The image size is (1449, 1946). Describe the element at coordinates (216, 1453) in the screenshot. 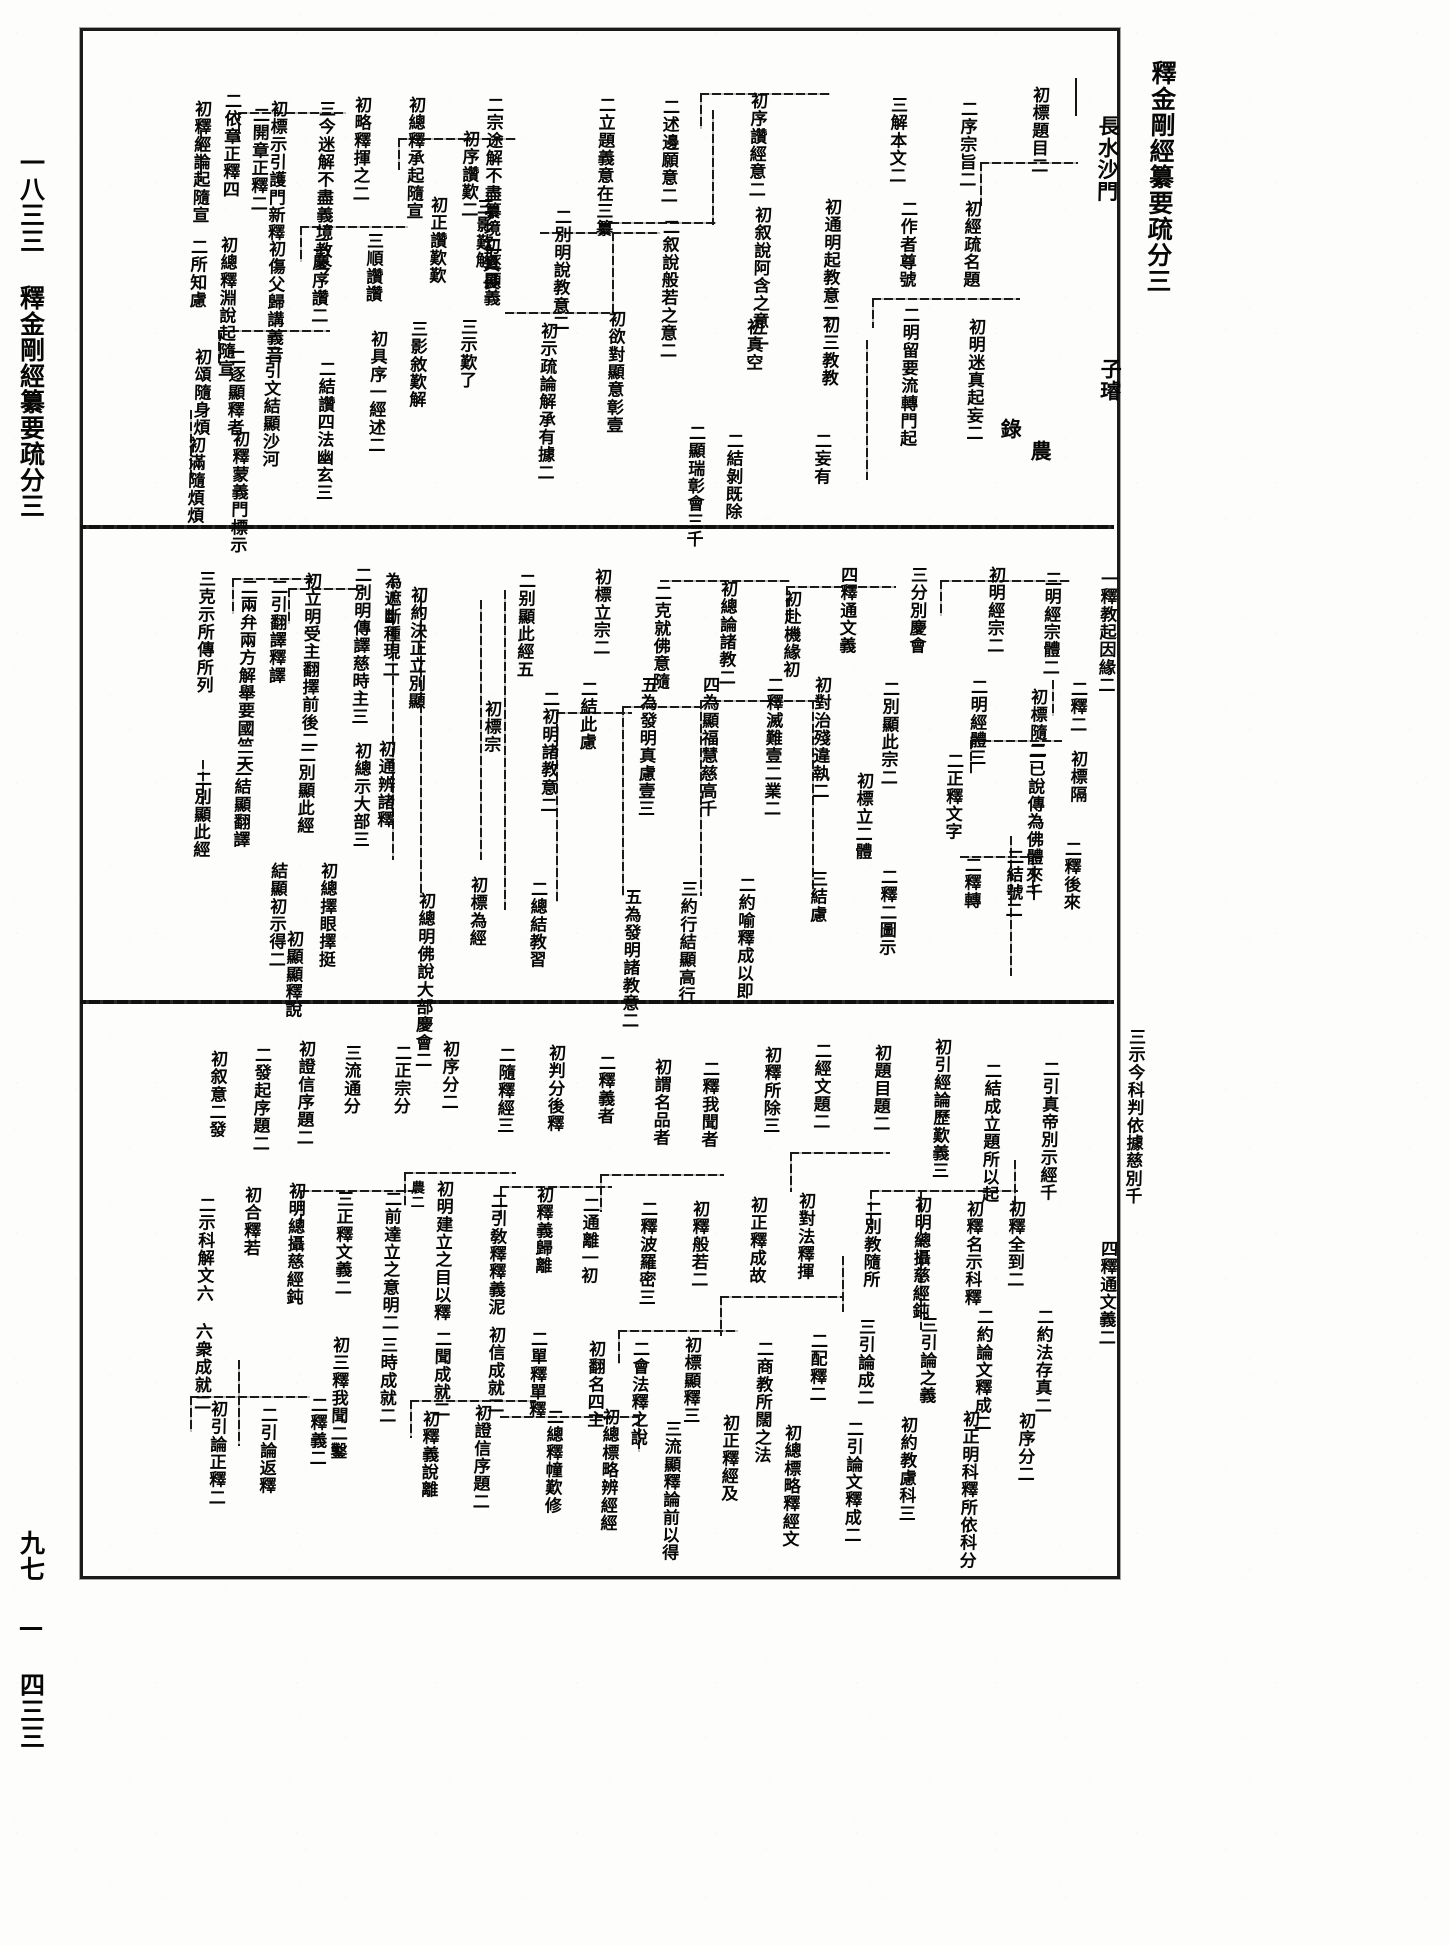

I see `outline-node: 初引論正釋二` at that location.